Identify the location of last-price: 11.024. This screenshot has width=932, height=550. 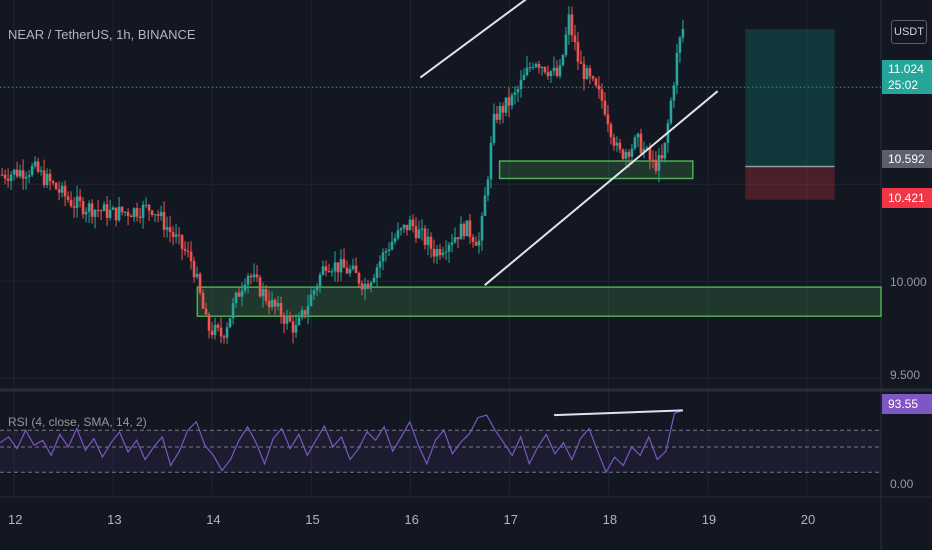
(906, 69).